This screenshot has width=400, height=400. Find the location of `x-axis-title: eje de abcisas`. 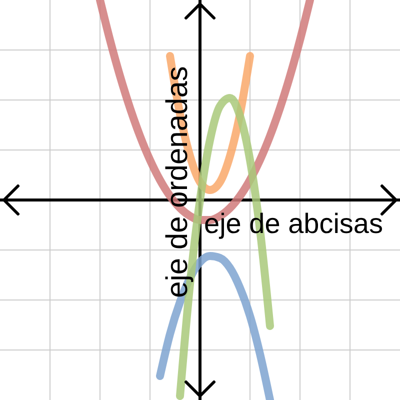

x-axis-title: eje de abcisas is located at coordinates (294, 224).